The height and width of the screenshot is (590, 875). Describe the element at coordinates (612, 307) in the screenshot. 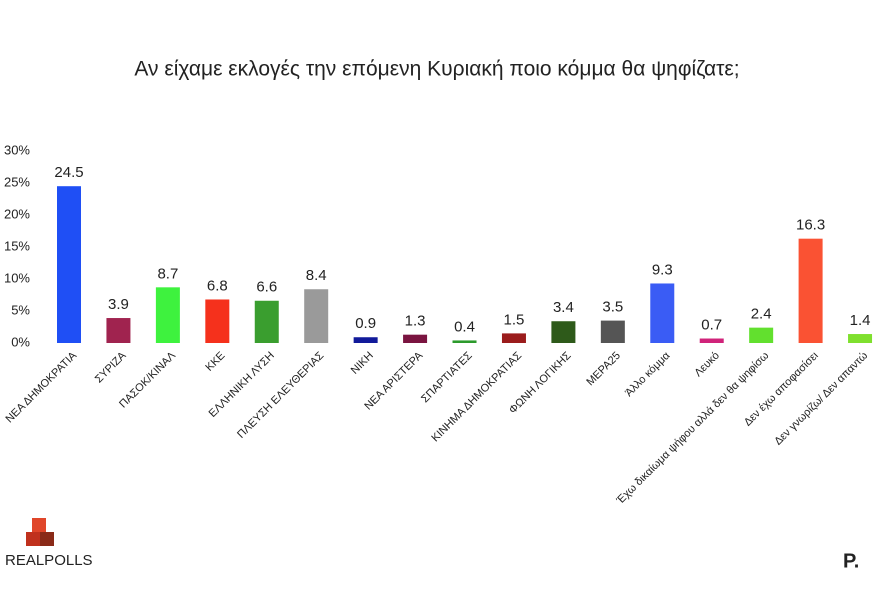

I see `value-label: 3.5` at that location.